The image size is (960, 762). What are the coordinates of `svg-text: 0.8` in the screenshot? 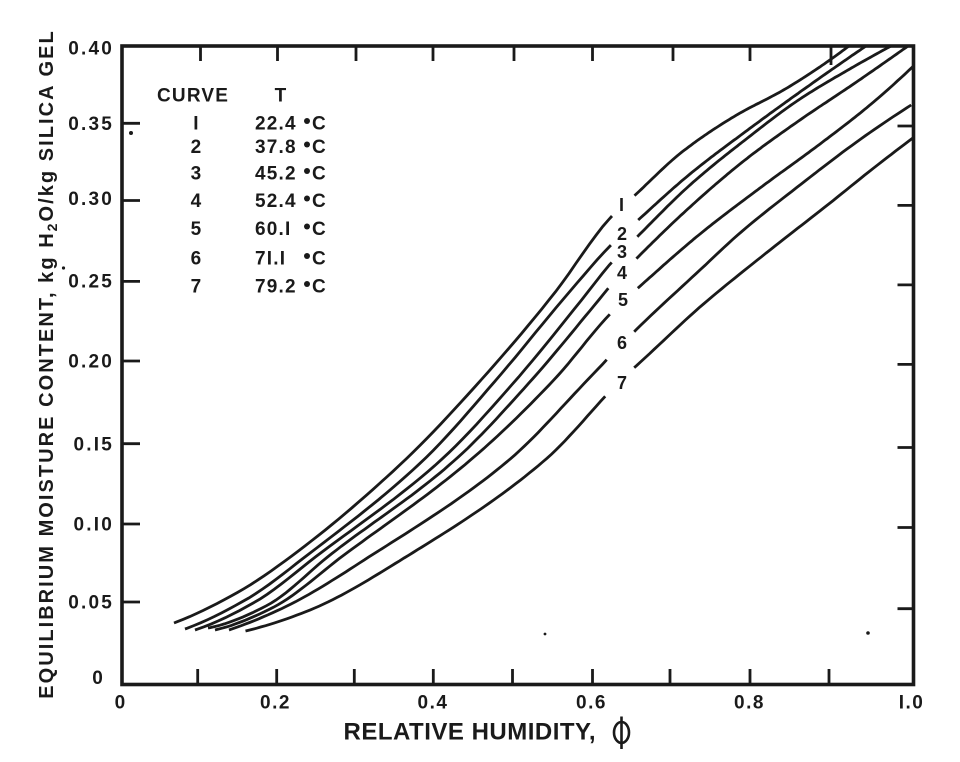 It's located at (749, 703).